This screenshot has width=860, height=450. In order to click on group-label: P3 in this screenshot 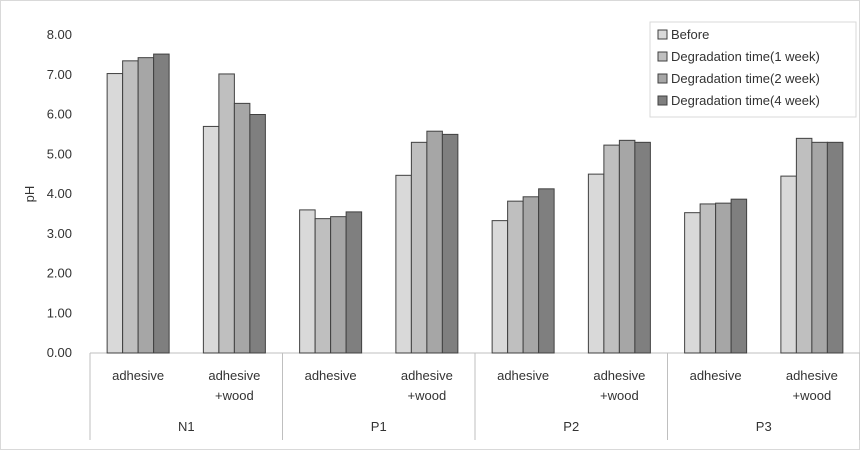, I will do `click(764, 426)`.